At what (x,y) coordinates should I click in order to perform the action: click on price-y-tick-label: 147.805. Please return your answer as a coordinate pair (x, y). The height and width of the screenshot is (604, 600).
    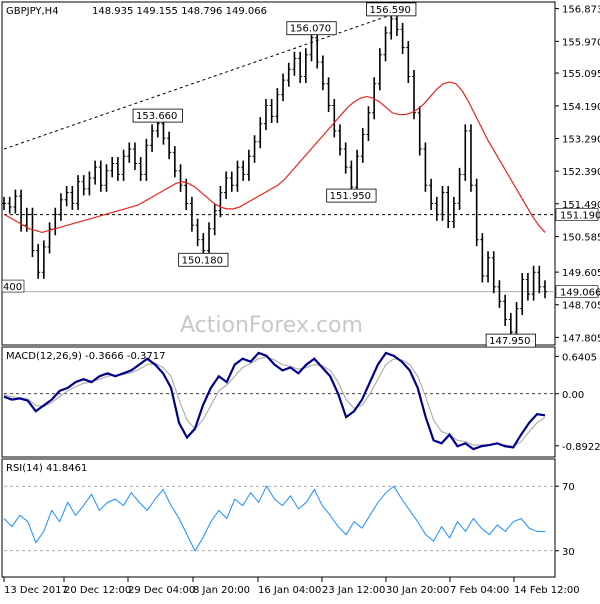
    Looking at the image, I should click on (581, 338).